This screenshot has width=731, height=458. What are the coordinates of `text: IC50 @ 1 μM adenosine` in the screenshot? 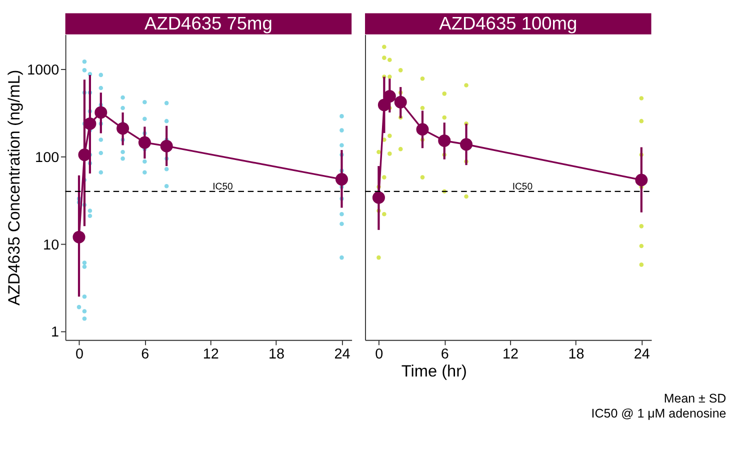 It's located at (658, 413).